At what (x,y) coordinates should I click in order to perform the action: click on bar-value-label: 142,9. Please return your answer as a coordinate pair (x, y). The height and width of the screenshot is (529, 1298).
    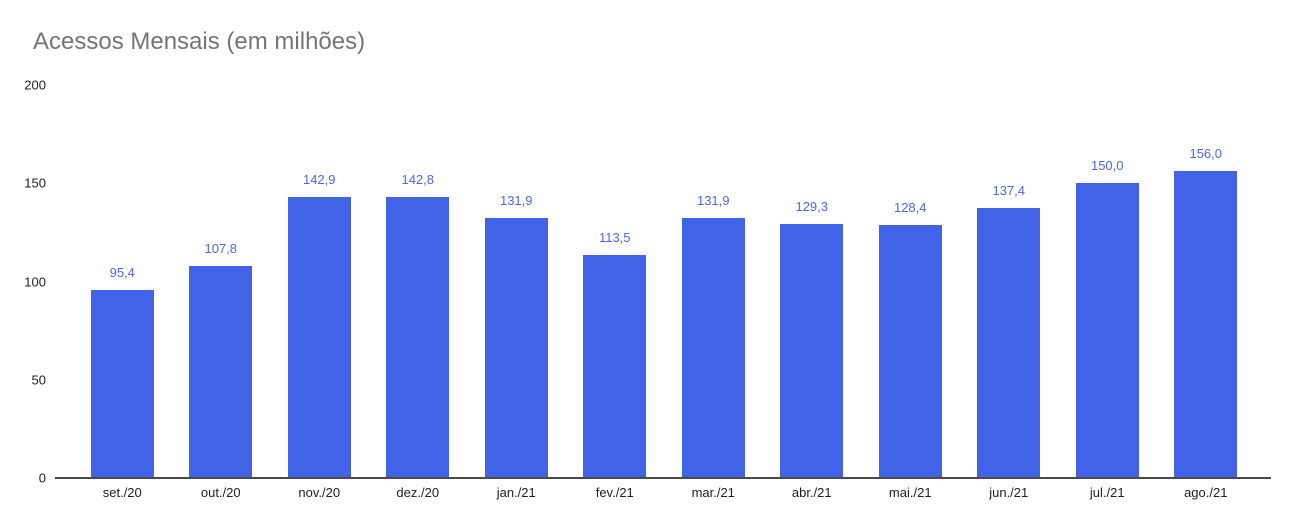
    Looking at the image, I should click on (319, 179).